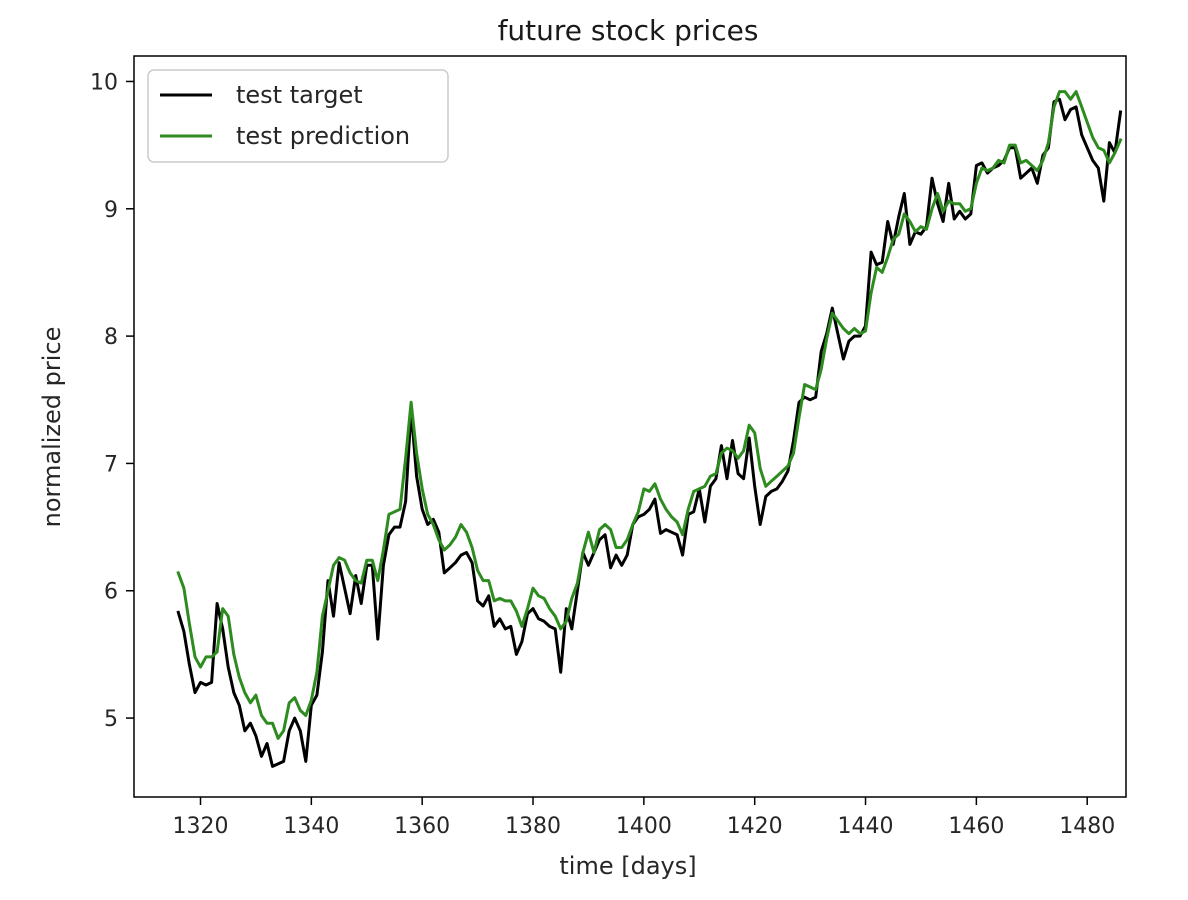 Image resolution: width=1188 pixels, height=900 pixels. I want to click on x-tick-label: 1480, so click(1087, 826).